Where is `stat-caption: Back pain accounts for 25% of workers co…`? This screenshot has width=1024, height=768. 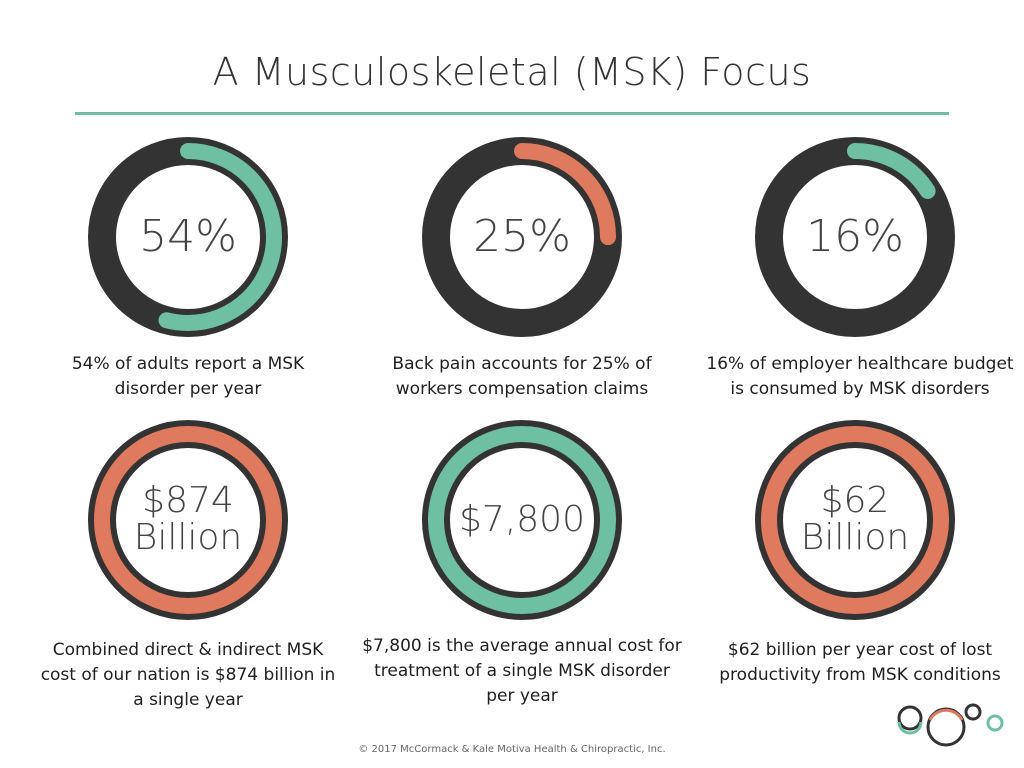
stat-caption: Back pain accounts for 25% of workers co… is located at coordinates (522, 376).